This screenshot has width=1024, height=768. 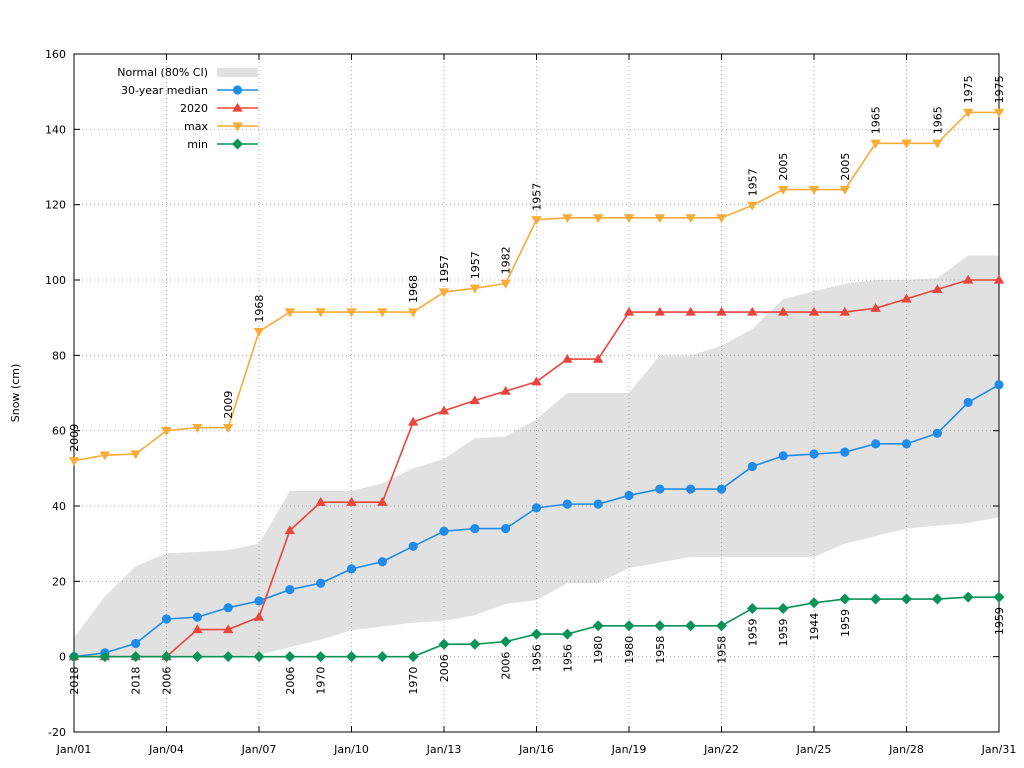 What do you see at coordinates (660, 650) in the screenshot?
I see `year-label: 1958` at bounding box center [660, 650].